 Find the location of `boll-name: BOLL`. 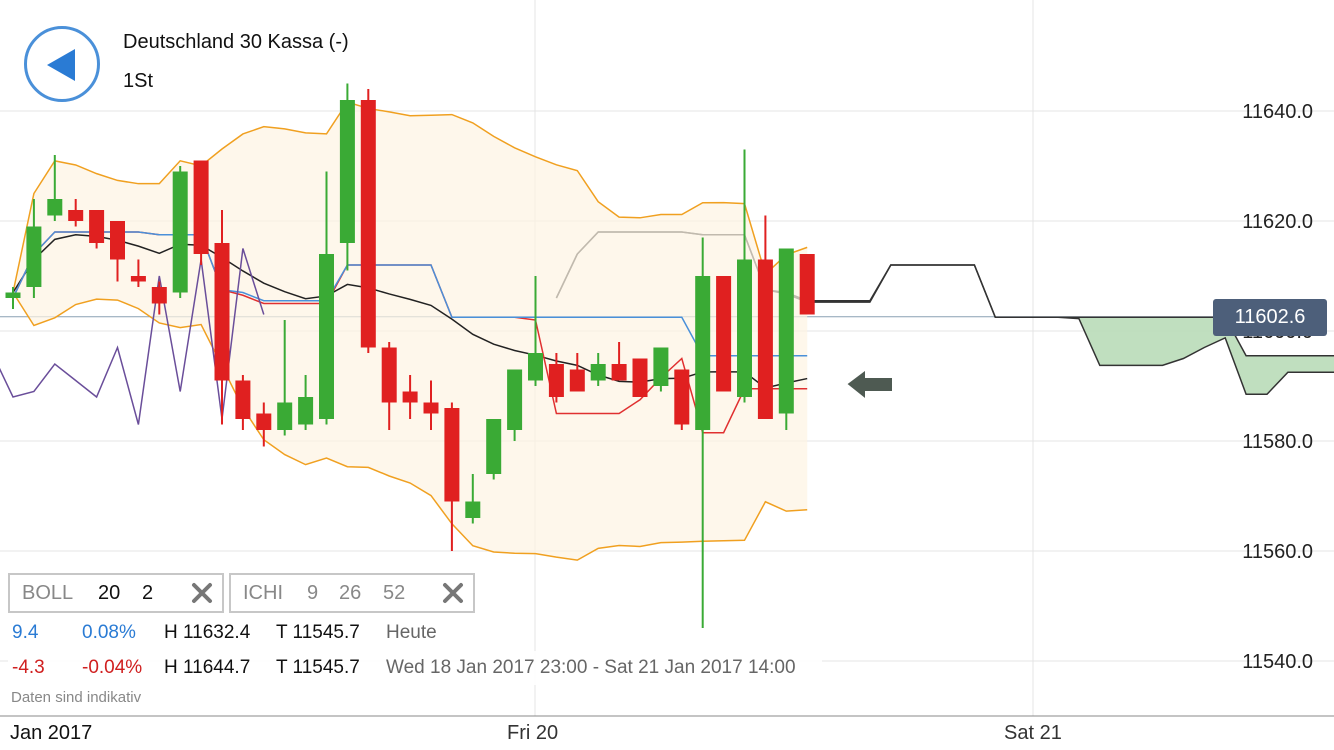

boll-name: BOLL is located at coordinates (48, 593).